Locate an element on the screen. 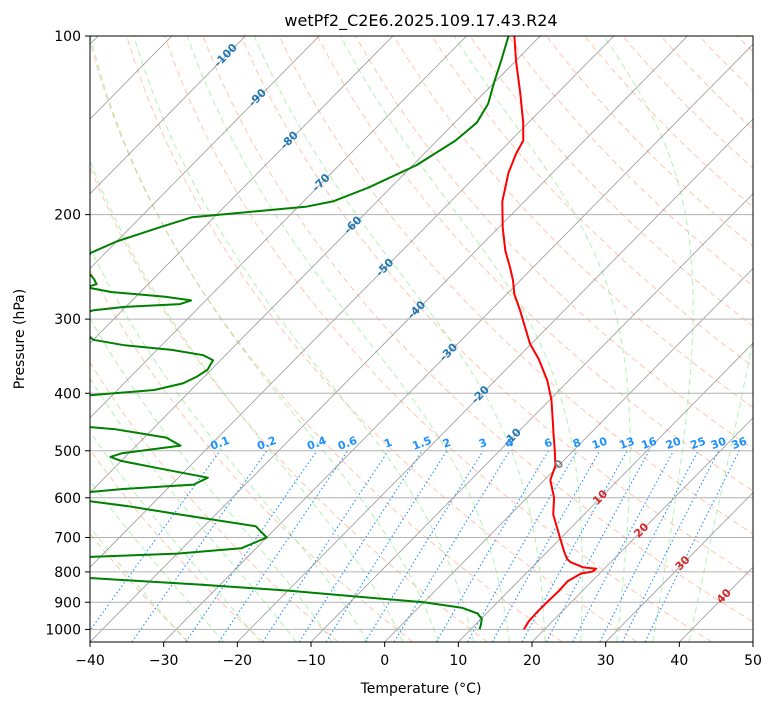  mixing-ratio-label: 20 is located at coordinates (673, 443).